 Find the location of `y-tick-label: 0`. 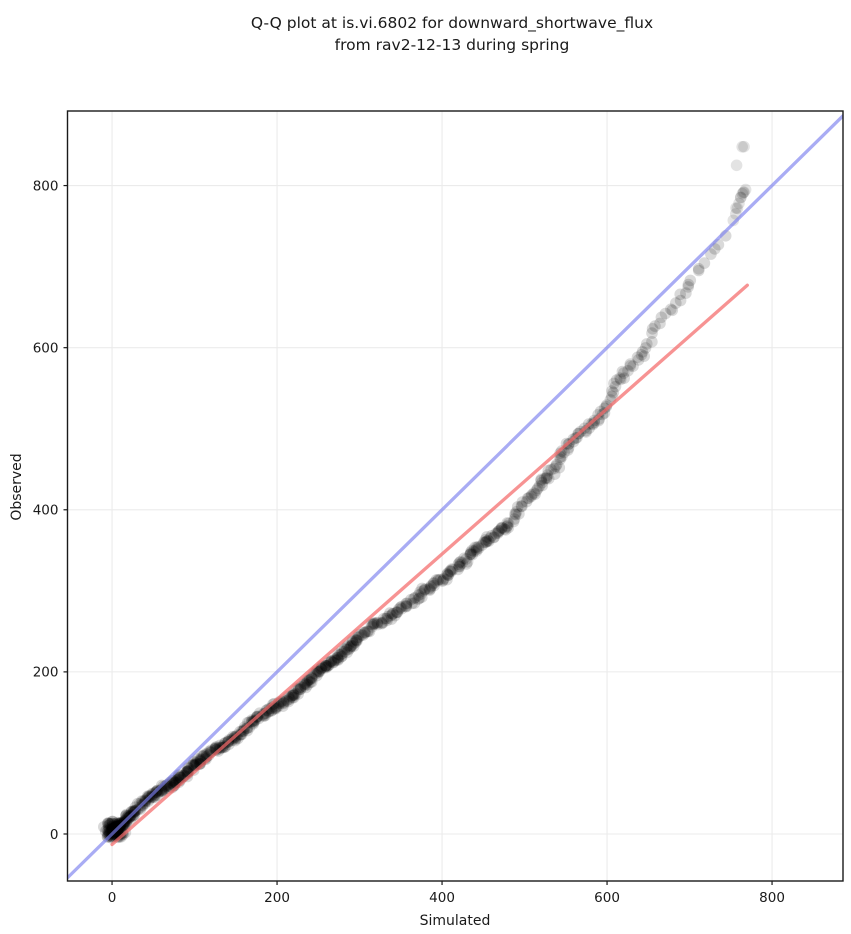

y-tick-label: 0 is located at coordinates (54, 835).